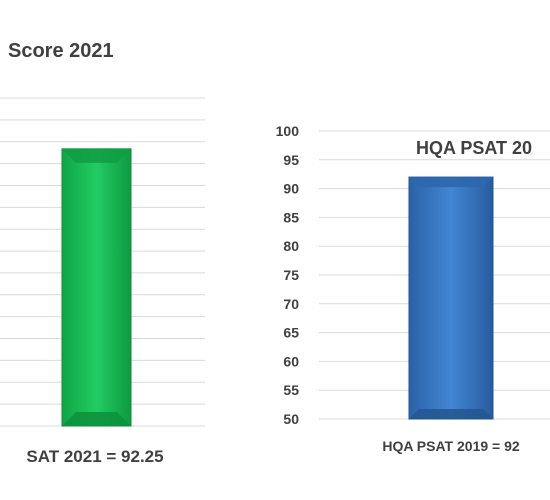  What do you see at coordinates (291, 304) in the screenshot?
I see `right-y-tick-label: 70` at bounding box center [291, 304].